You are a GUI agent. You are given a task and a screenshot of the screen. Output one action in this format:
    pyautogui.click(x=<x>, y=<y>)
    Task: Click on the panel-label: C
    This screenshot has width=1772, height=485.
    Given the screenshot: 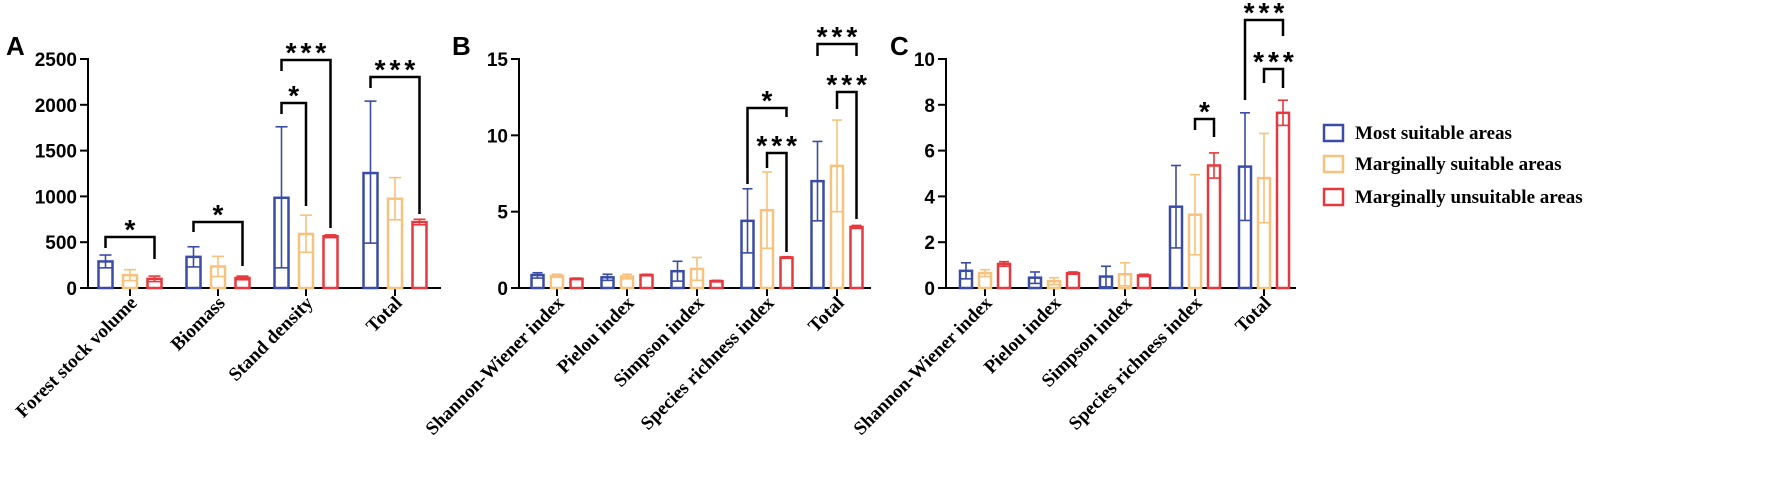 What is the action you would take?
    pyautogui.click(x=899, y=46)
    